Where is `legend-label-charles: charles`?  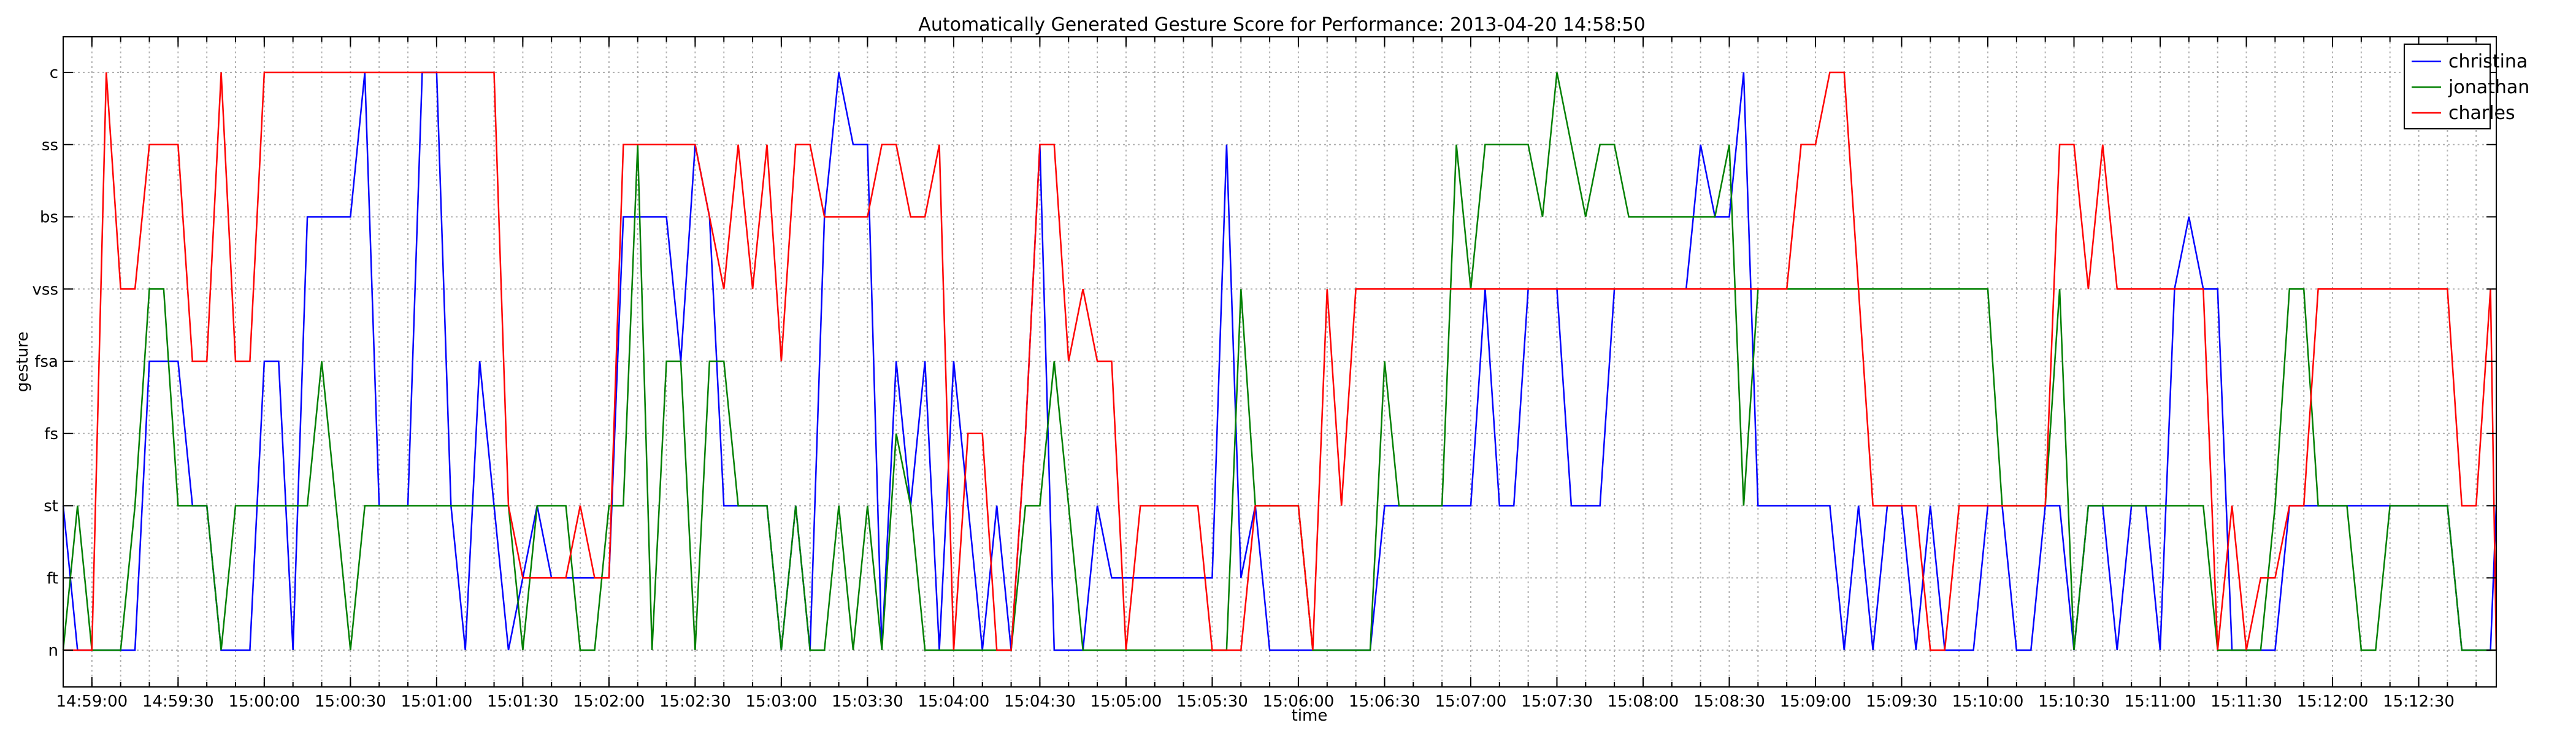 legend-label-charles: charles is located at coordinates (2481, 113).